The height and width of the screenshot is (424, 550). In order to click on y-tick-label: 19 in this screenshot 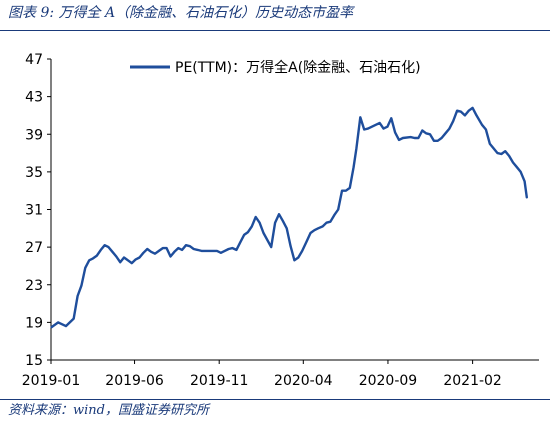, I will do `click(34, 323)`.